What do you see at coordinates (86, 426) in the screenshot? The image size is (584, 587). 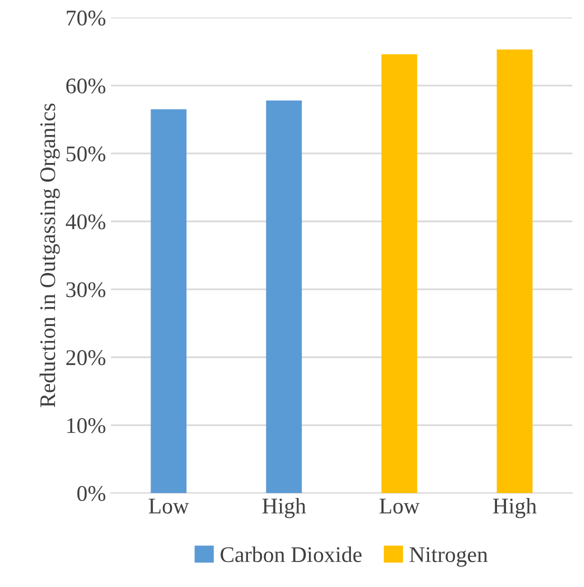 I see `y-tick-label: 10%` at bounding box center [86, 426].